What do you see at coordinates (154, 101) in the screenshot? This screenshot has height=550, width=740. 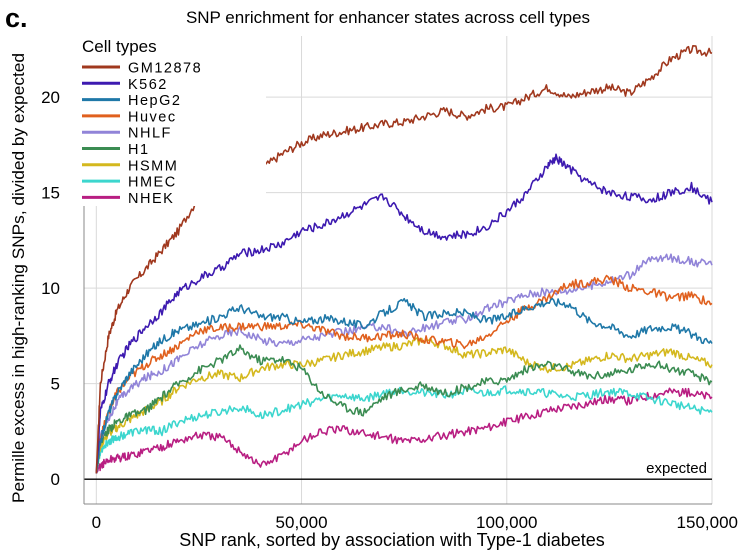 I see `legend-label-hepg2: HepG2` at bounding box center [154, 101].